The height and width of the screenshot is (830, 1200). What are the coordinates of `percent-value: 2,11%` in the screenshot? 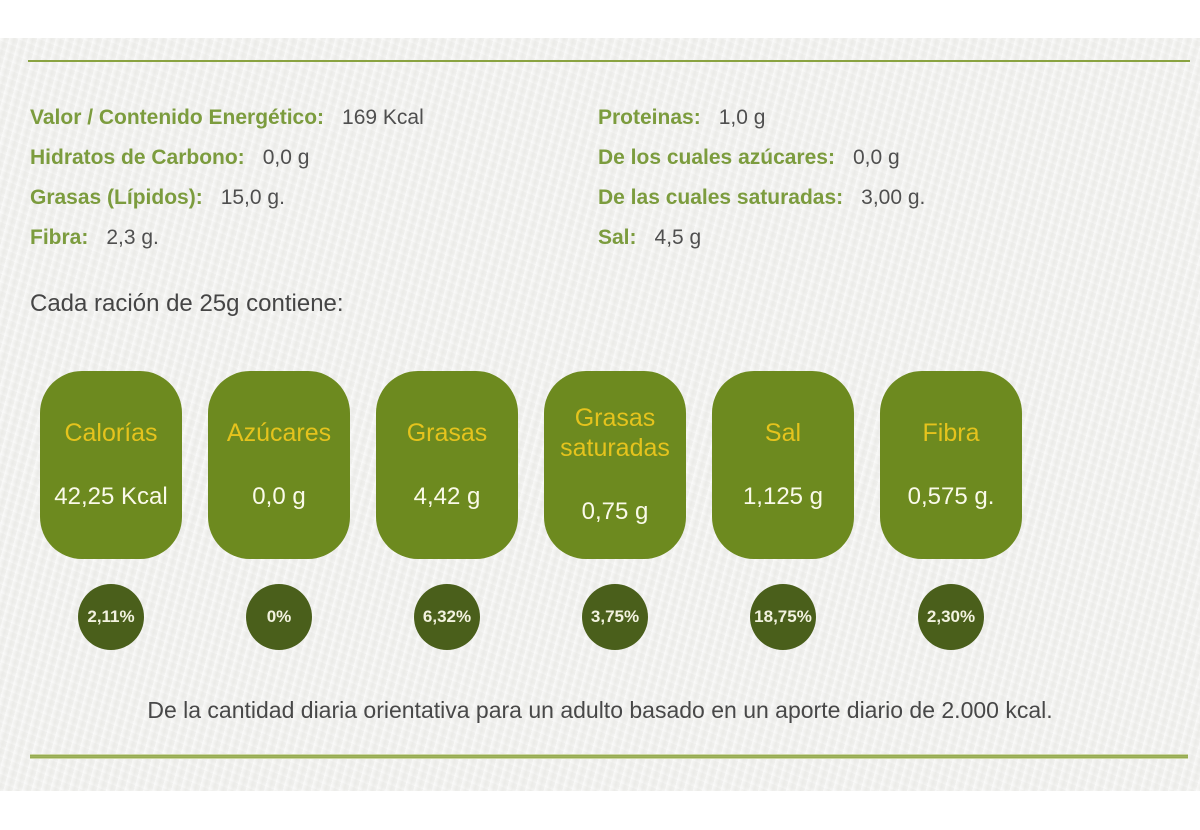 It's located at (111, 616).